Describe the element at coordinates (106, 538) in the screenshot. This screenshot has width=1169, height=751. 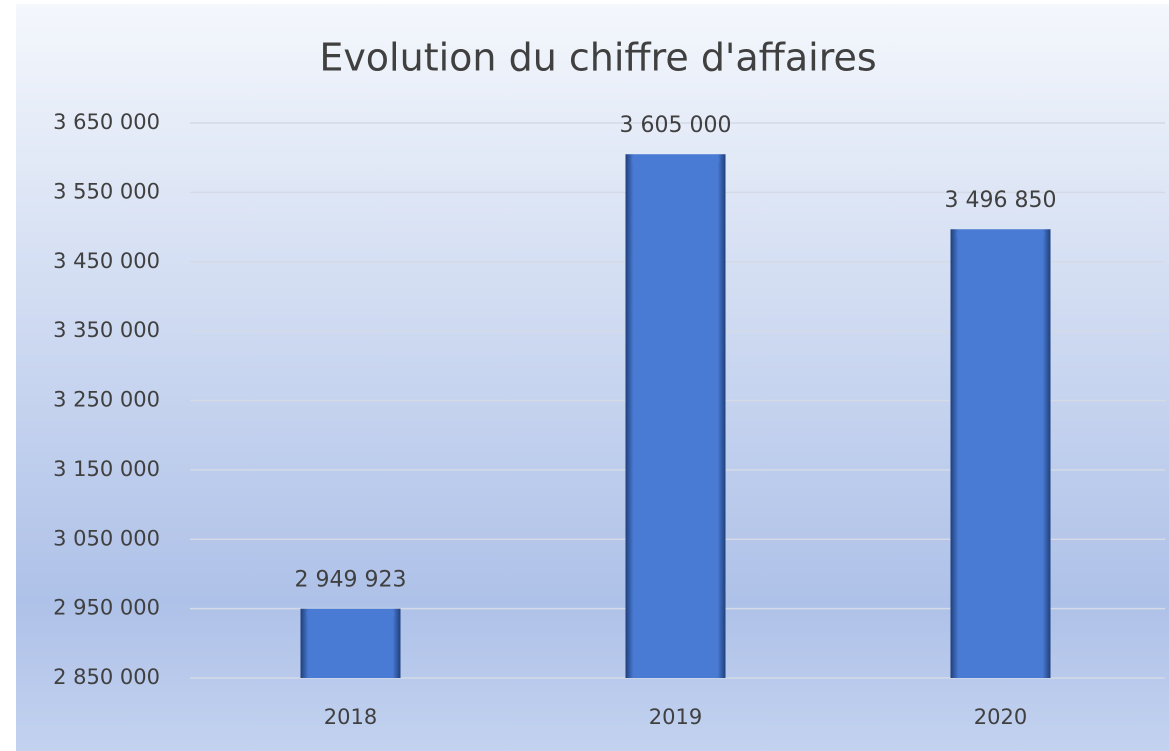
I see `y-tick-label: 3 050 000` at that location.